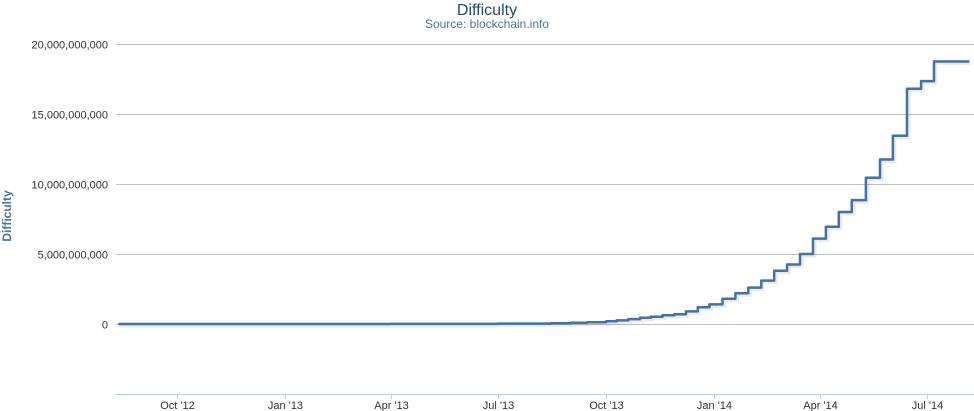 This screenshot has width=974, height=411. What do you see at coordinates (487, 24) in the screenshot?
I see `chart-subtitle: Source: blockchain.info` at bounding box center [487, 24].